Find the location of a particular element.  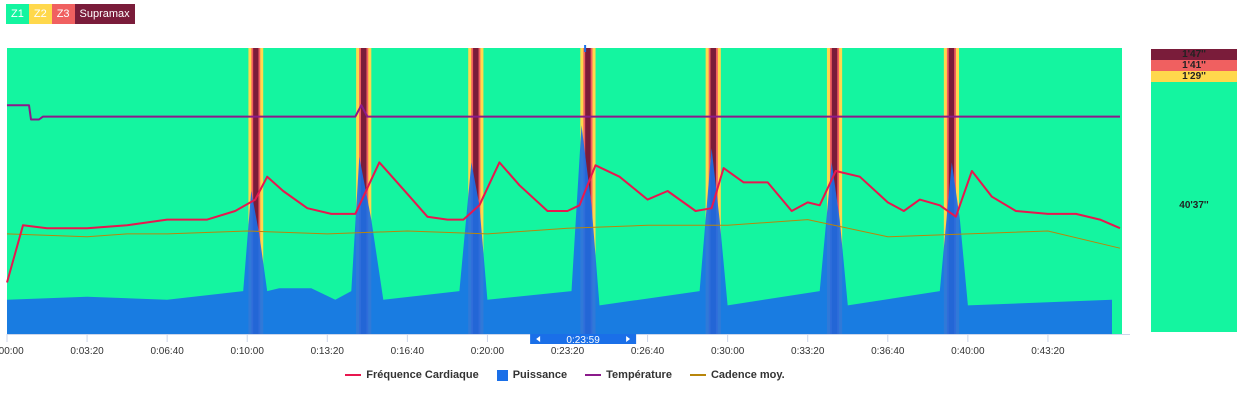

legend-item: Fréquence Cardiaque is located at coordinates (412, 375).